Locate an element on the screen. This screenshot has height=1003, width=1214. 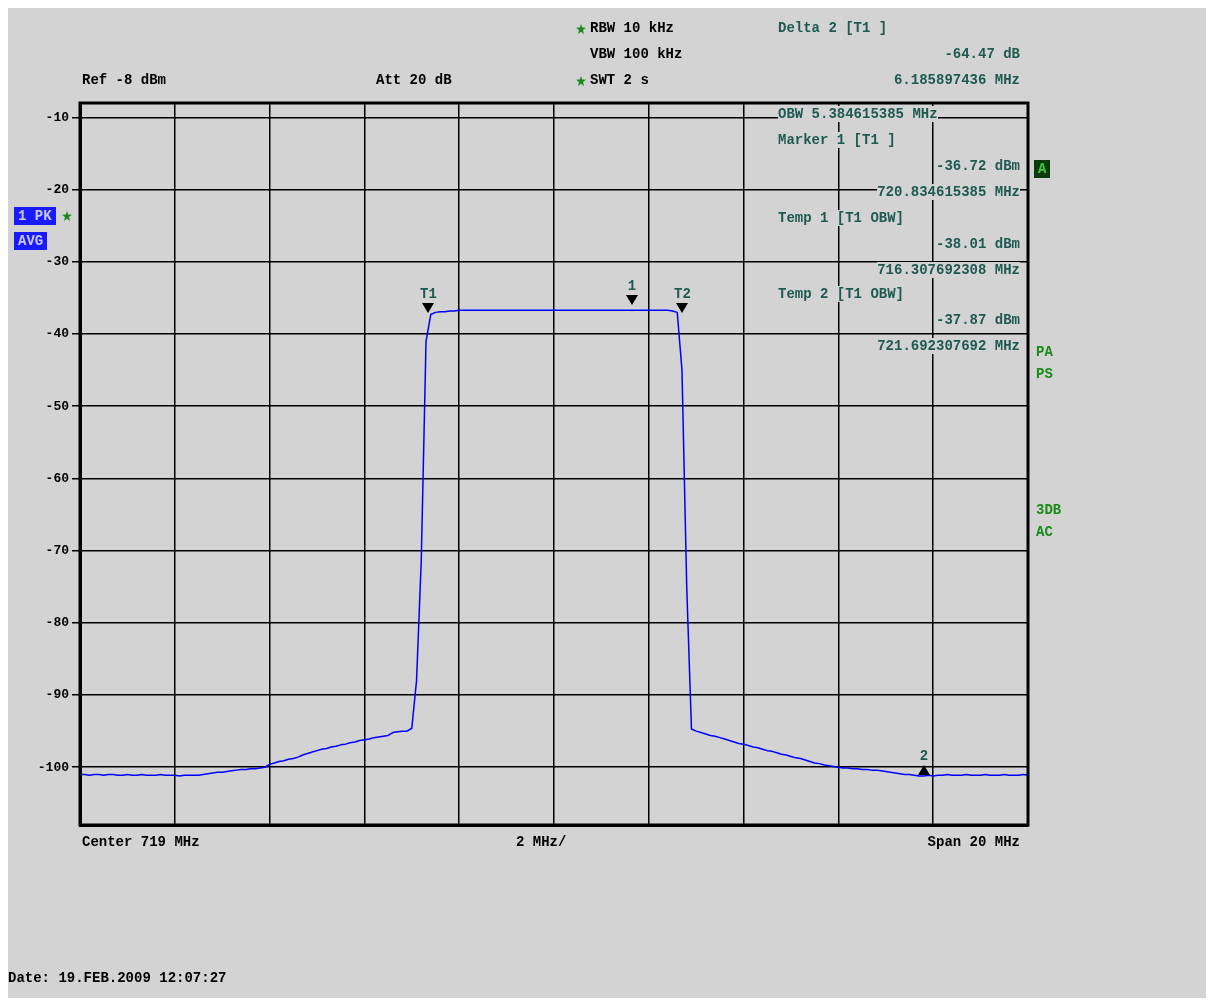
y-tick-label: -20 is located at coordinates (57, 189).